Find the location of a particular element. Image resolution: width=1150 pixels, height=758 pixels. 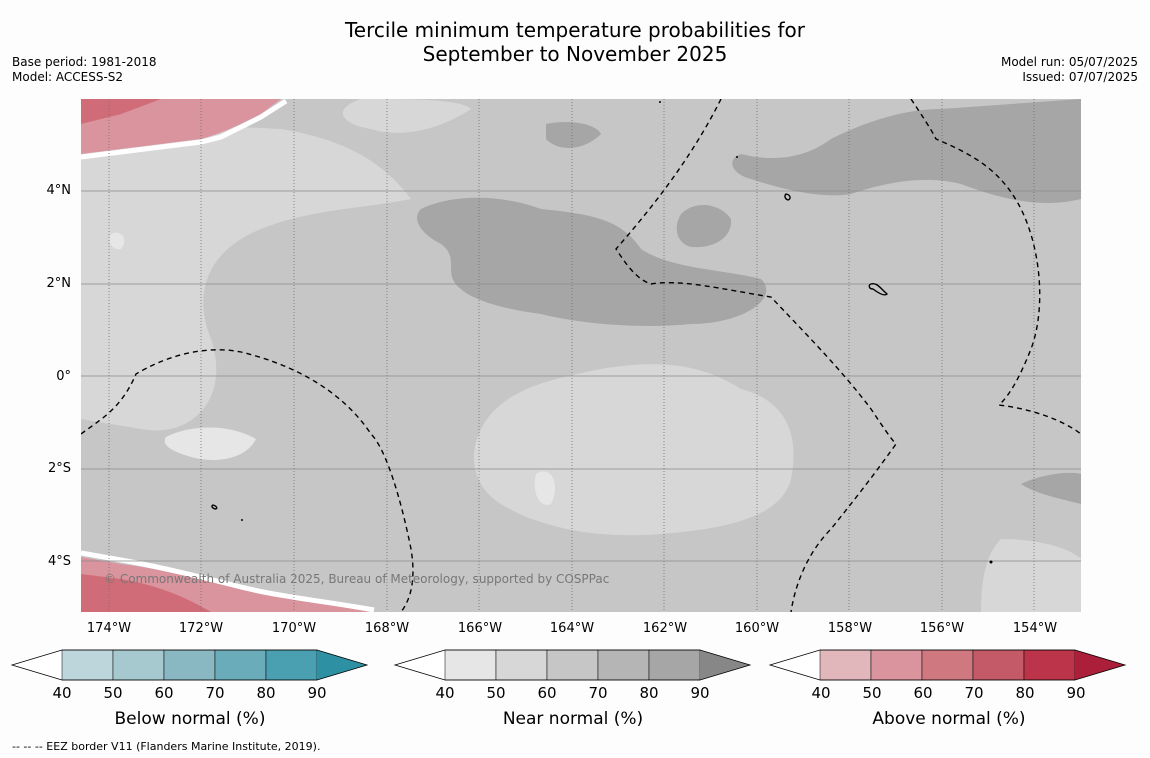

lon-label: 172°W is located at coordinates (201, 628).